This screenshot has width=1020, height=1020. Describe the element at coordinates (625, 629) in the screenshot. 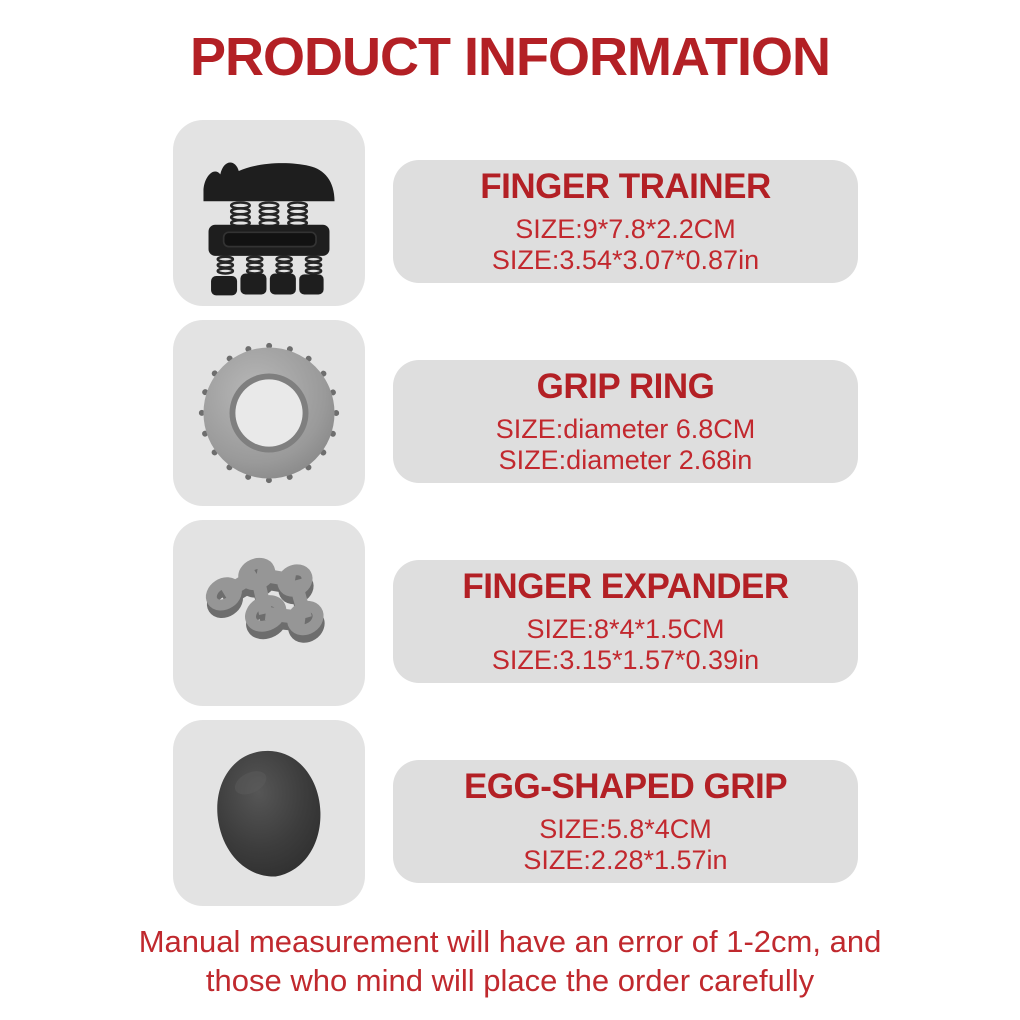

I see `product-size-cm: SIZE:8*4*1.5CM` at that location.